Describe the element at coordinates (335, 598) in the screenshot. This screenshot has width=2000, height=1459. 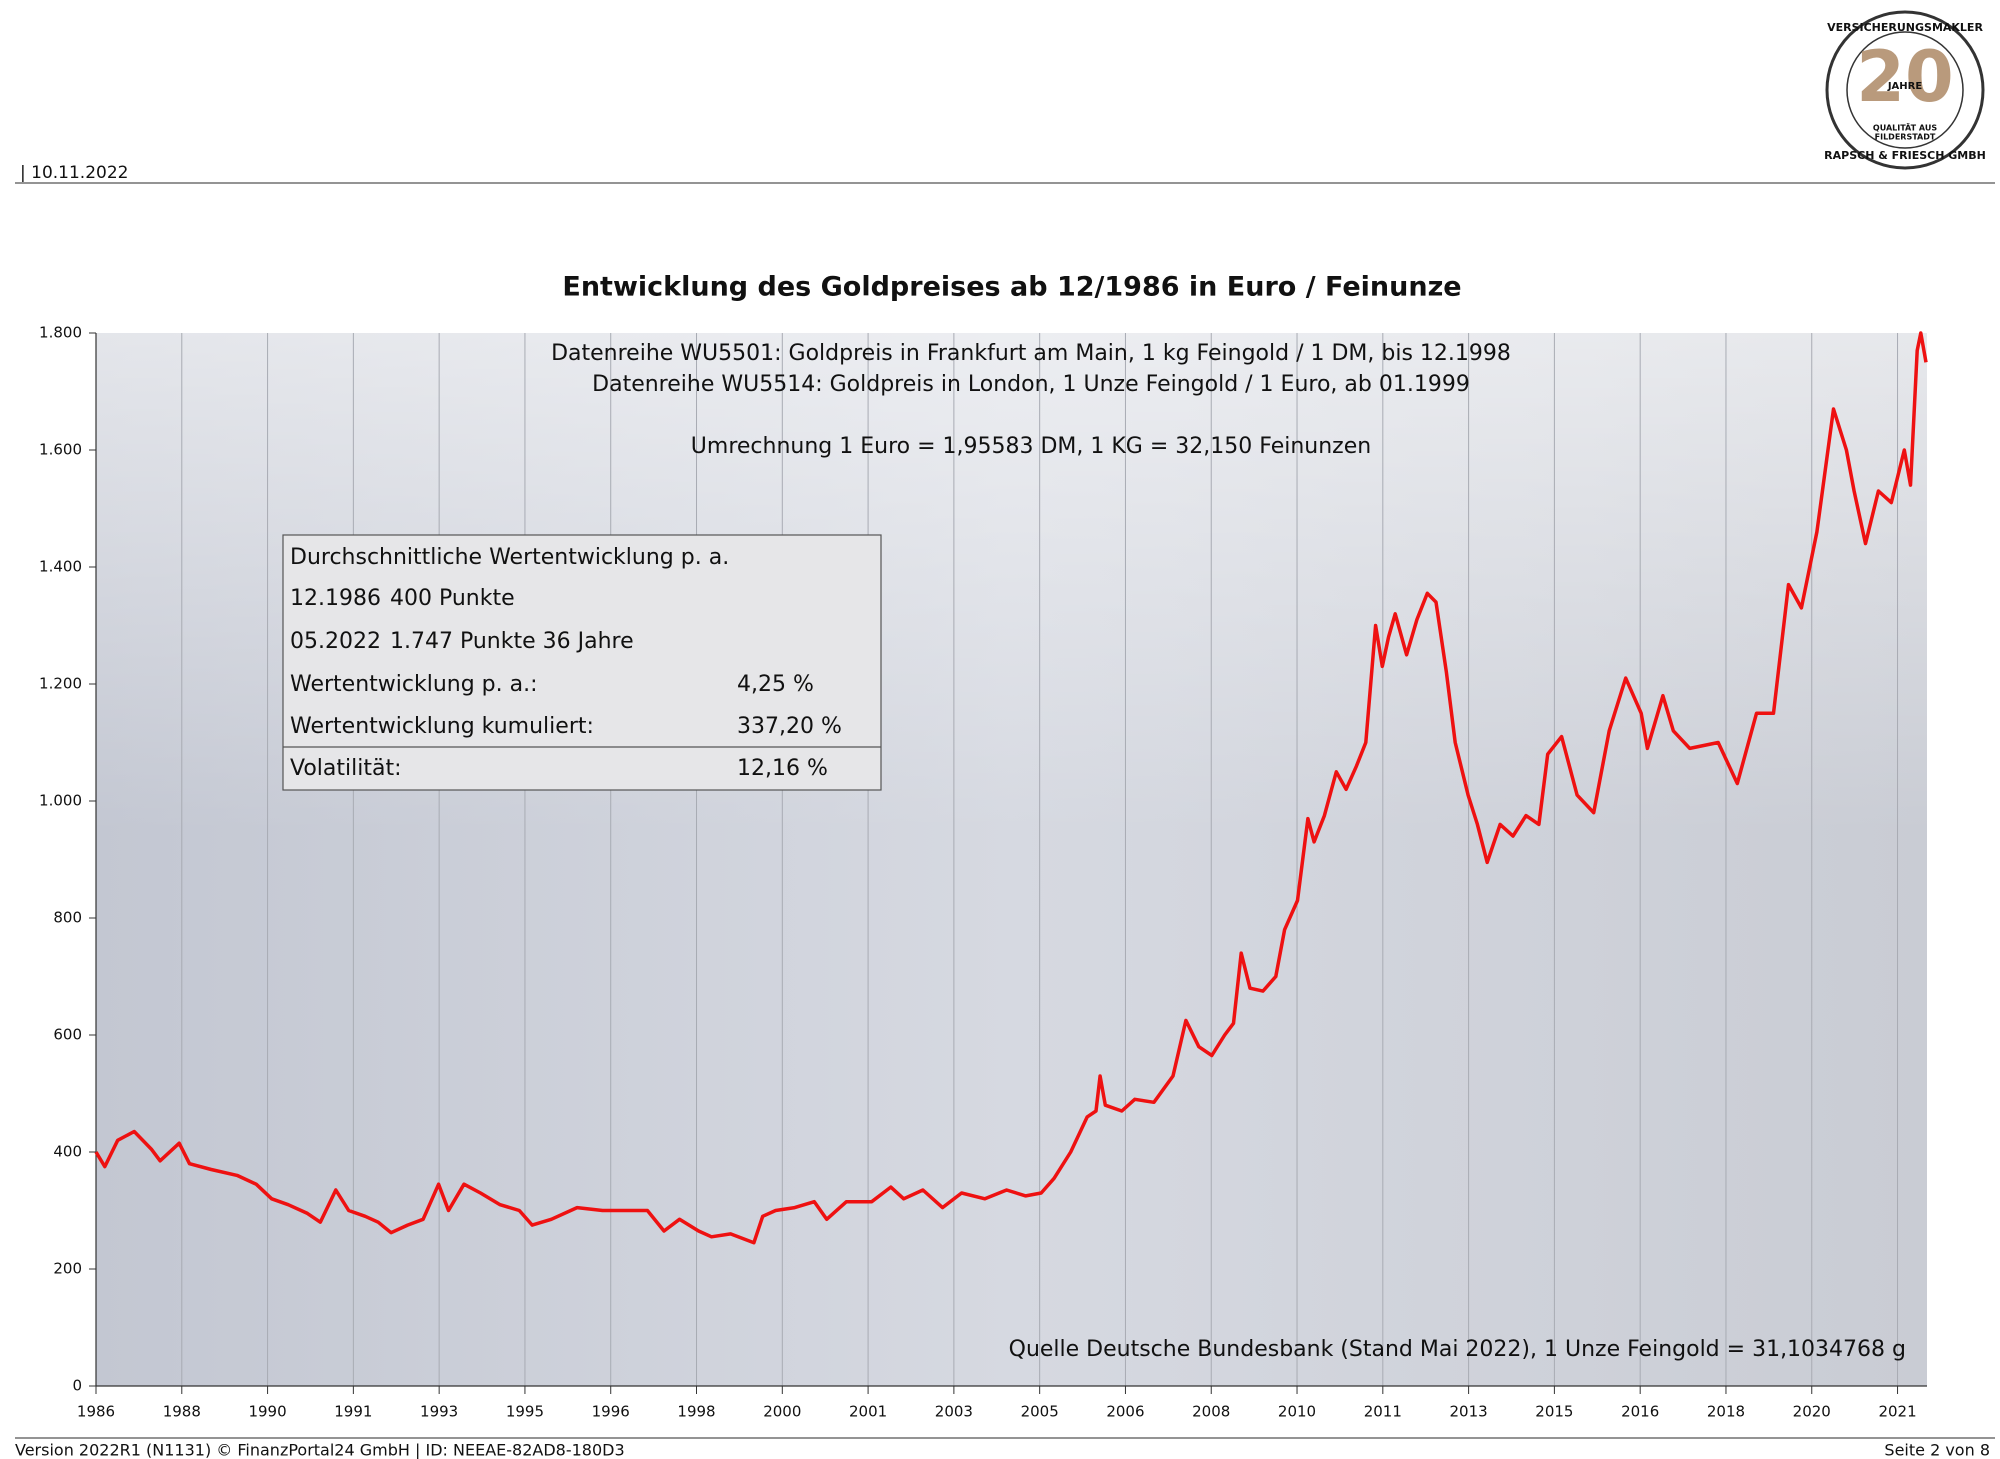
I see `info-box-cell: 12.1986` at that location.